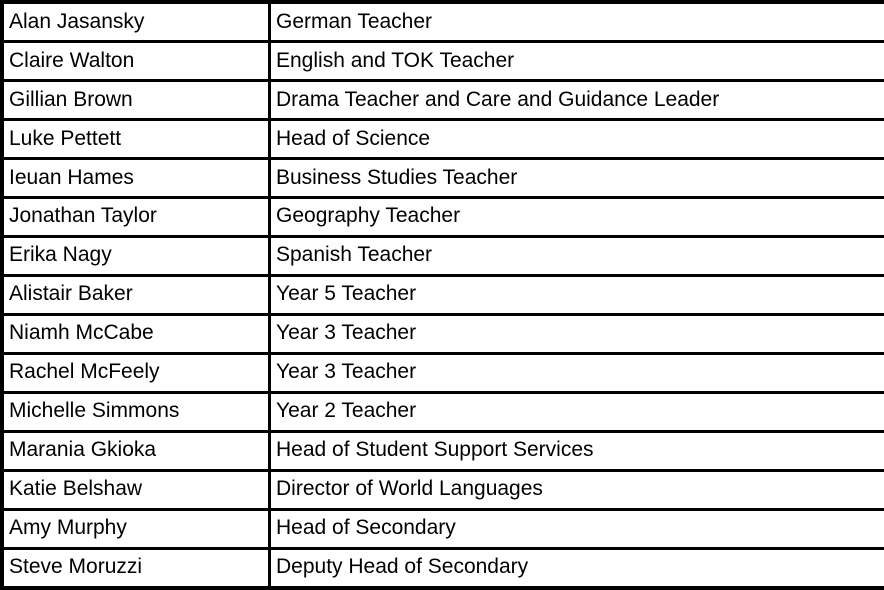  What do you see at coordinates (576, 178) in the screenshot?
I see `staff-role-cell: Business Studies Teacher` at bounding box center [576, 178].